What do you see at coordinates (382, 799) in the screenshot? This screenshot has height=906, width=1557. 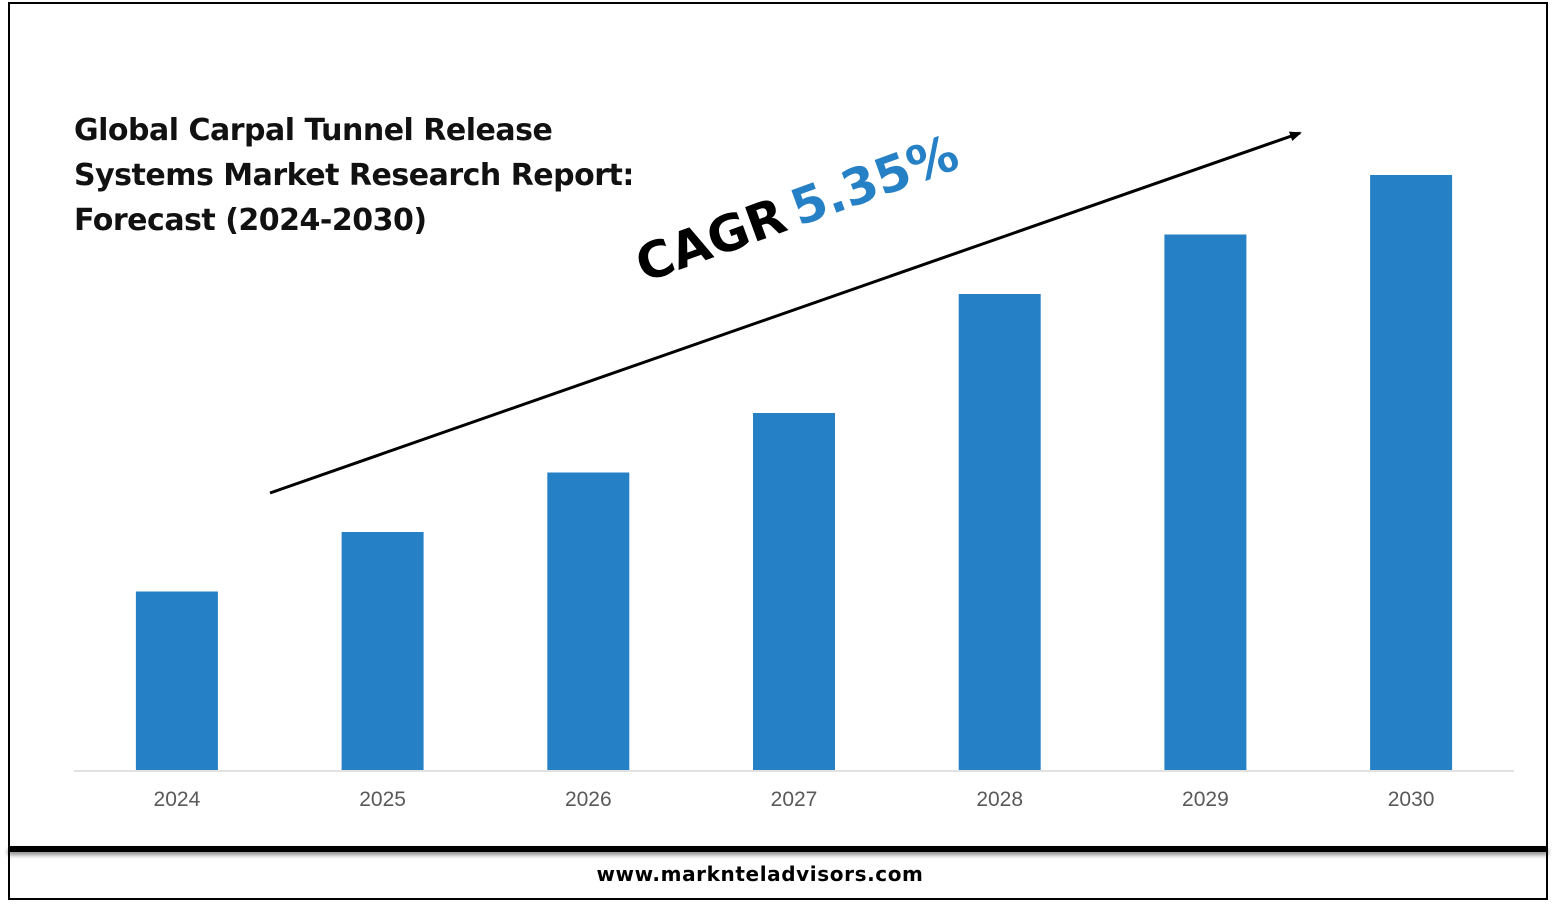 I see `x-tick-label-2025: 2025` at bounding box center [382, 799].